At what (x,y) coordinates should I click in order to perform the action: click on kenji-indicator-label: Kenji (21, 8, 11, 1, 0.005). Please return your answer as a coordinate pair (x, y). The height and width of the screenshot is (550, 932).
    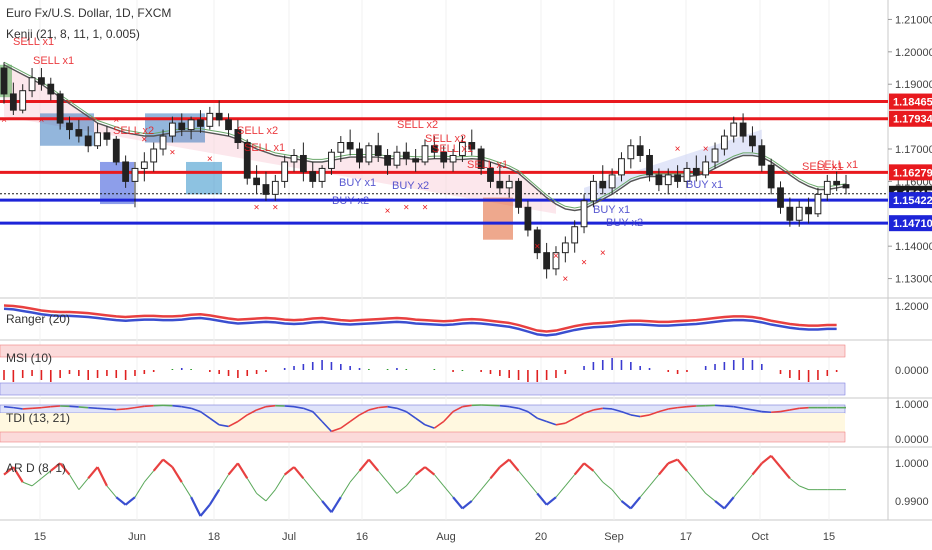
    Looking at the image, I should click on (73, 34).